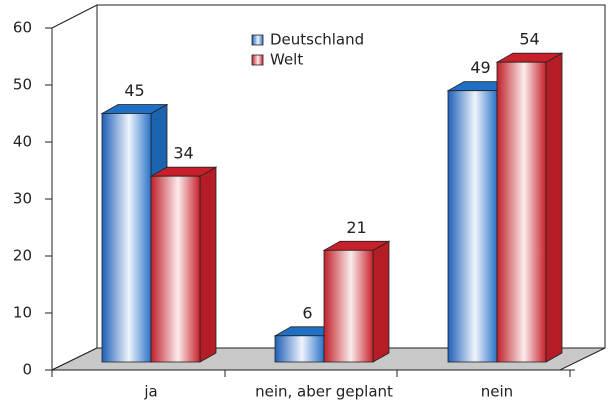 The image size is (608, 408). I want to click on legend-label: Welt, so click(286, 60).